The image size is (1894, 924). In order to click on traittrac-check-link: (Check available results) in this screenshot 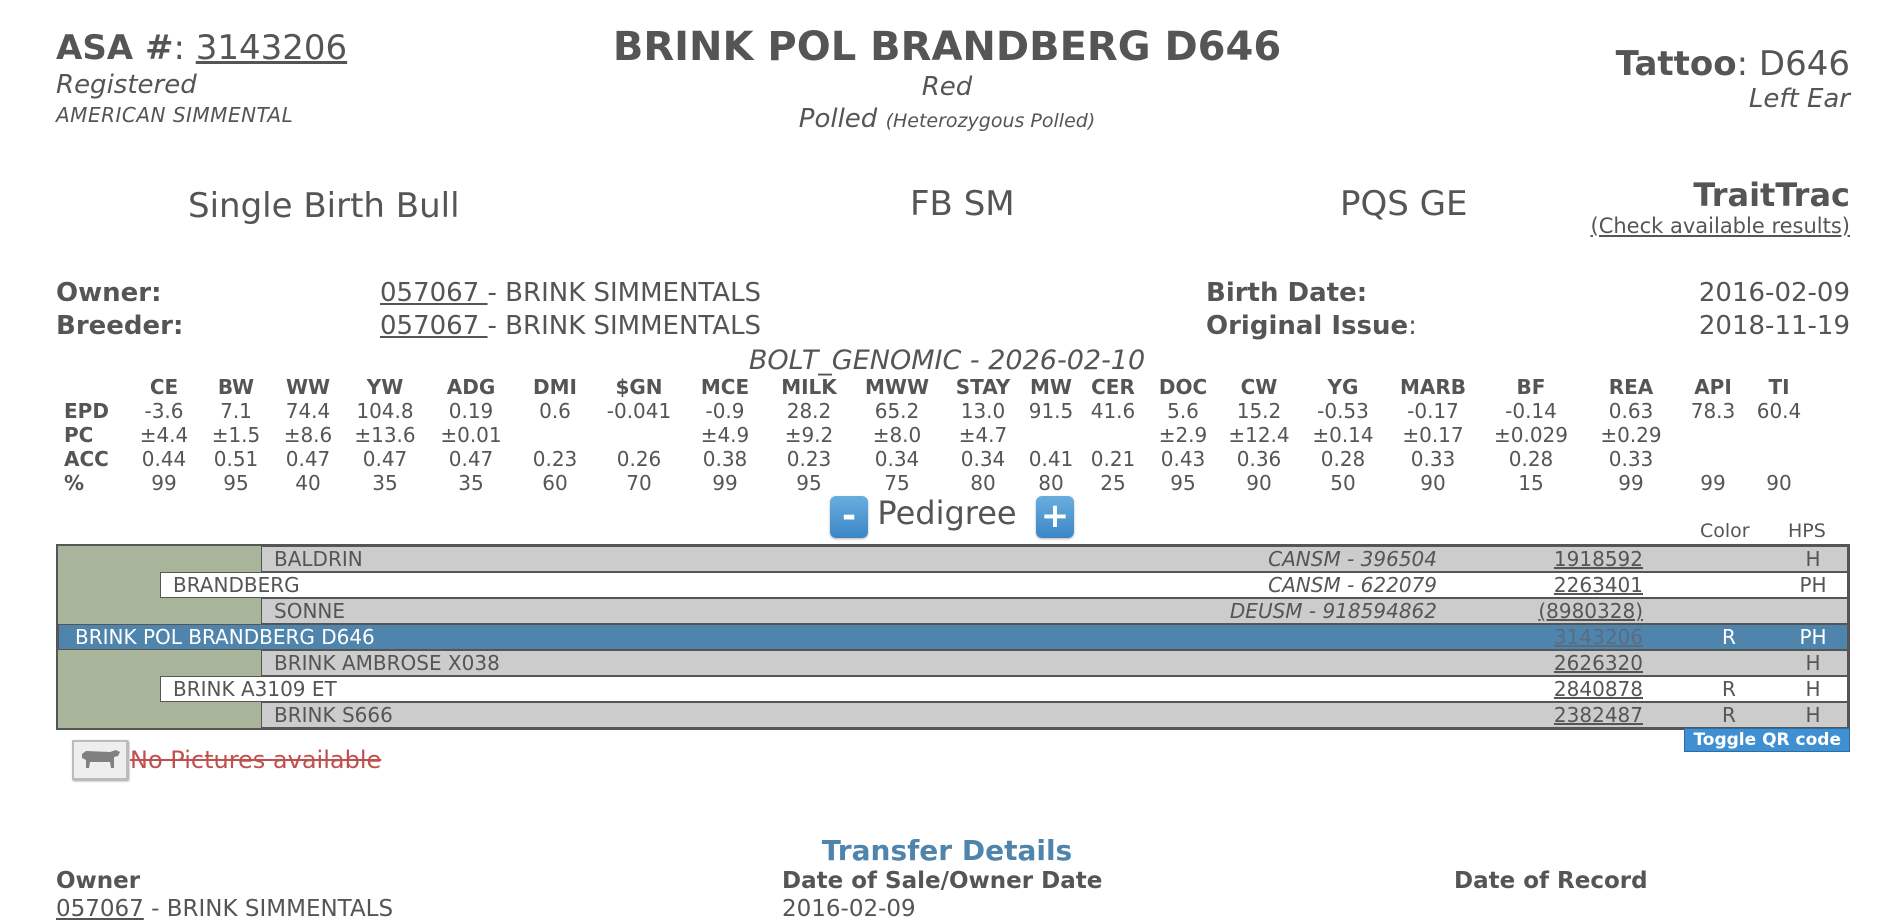, I will do `click(1720, 226)`.